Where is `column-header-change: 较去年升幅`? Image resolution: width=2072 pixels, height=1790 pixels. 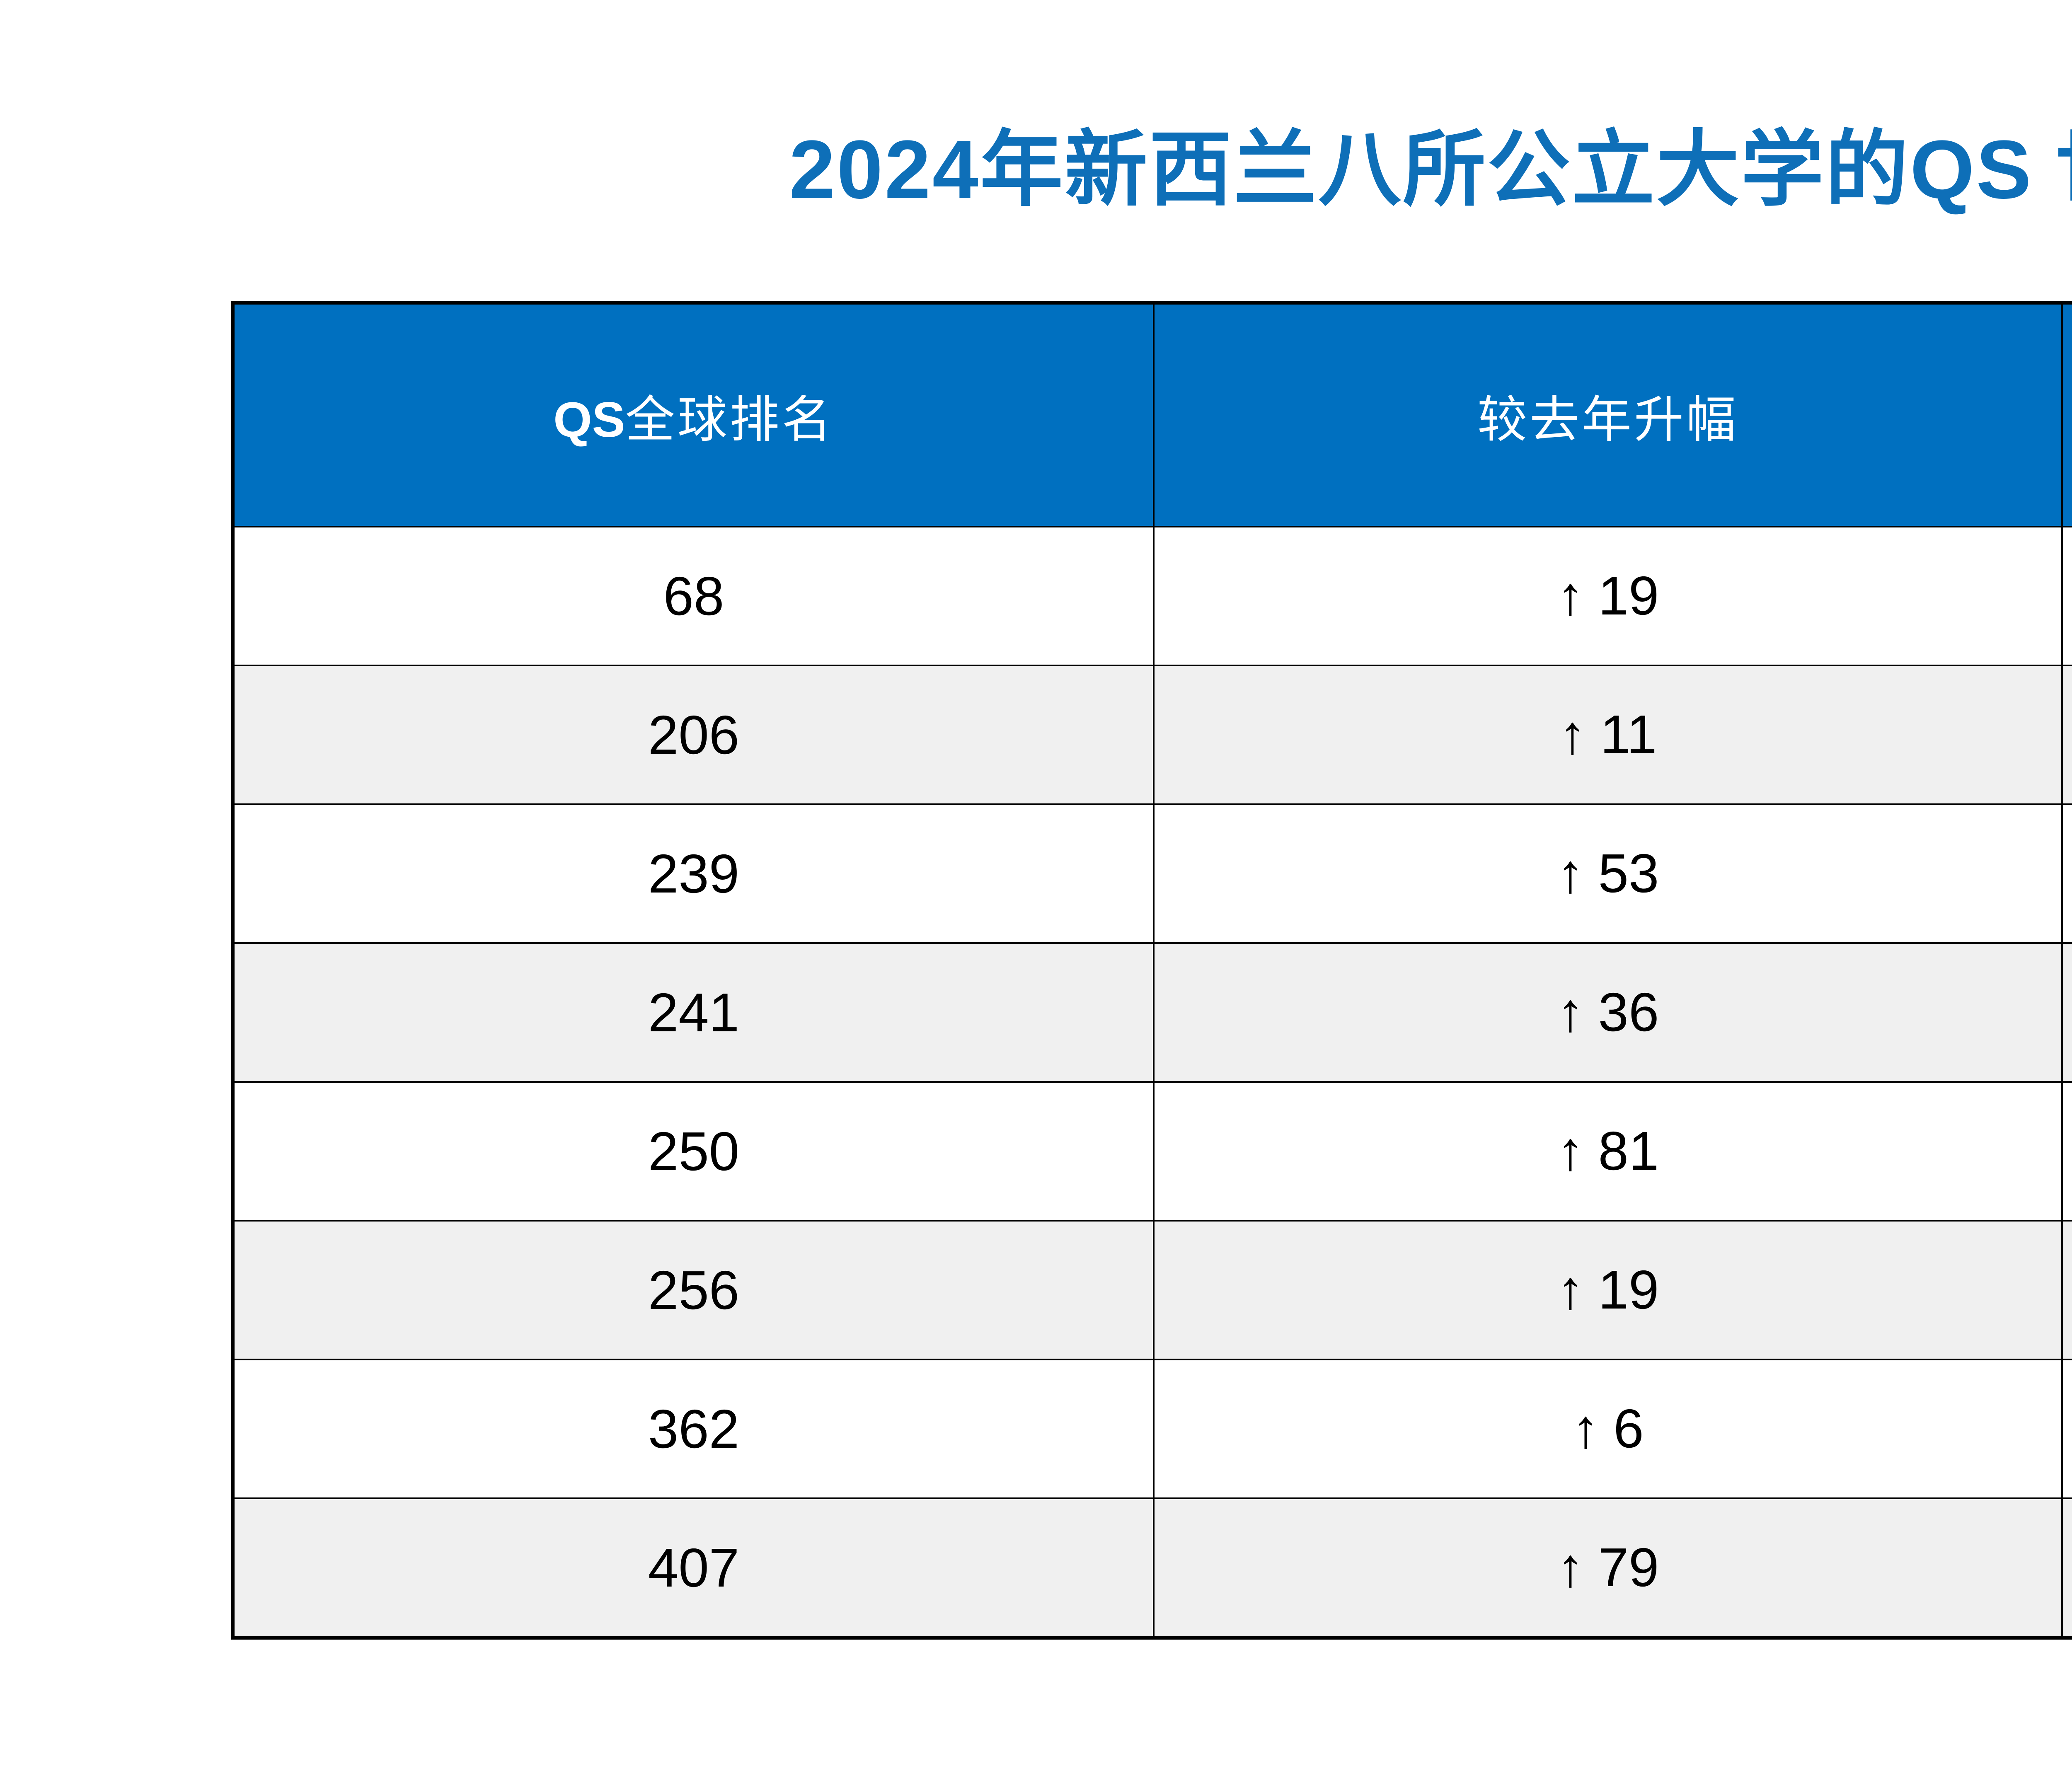 column-header-change: 较去年升幅 is located at coordinates (1608, 414).